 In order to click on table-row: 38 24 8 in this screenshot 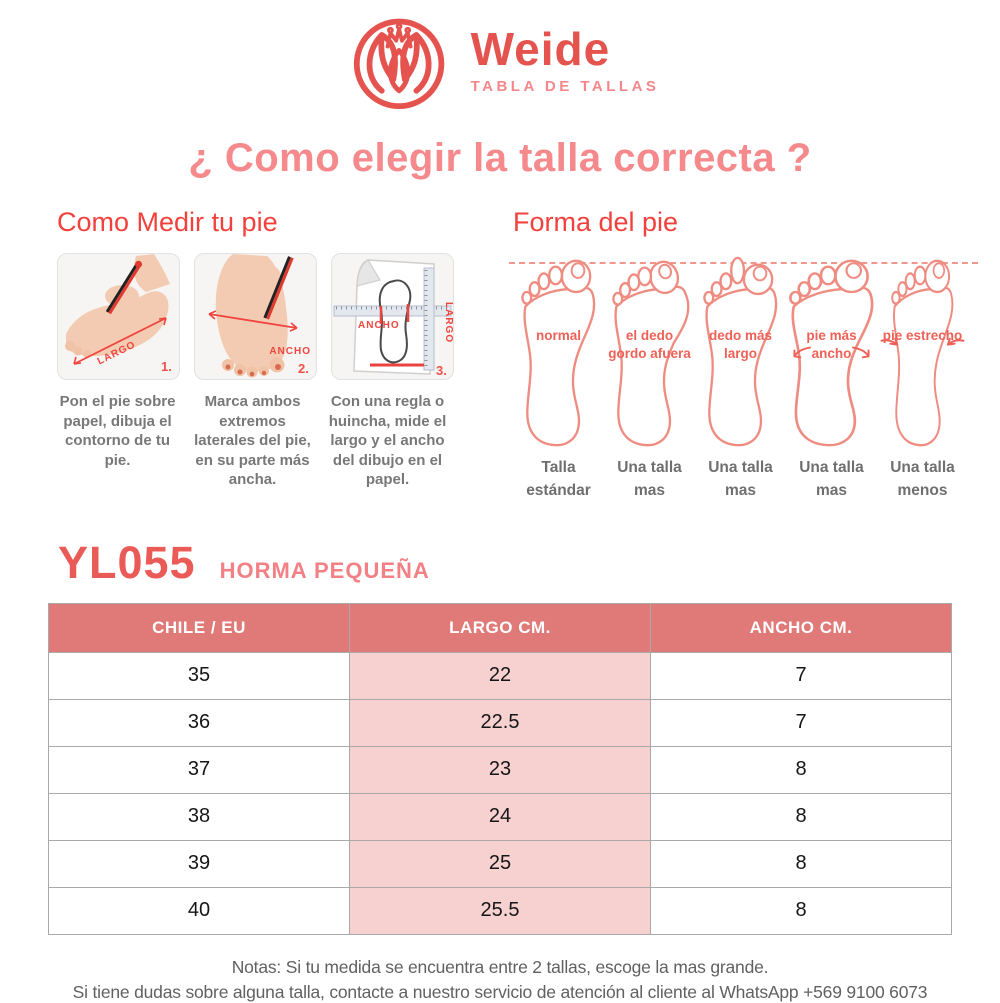, I will do `click(500, 816)`.